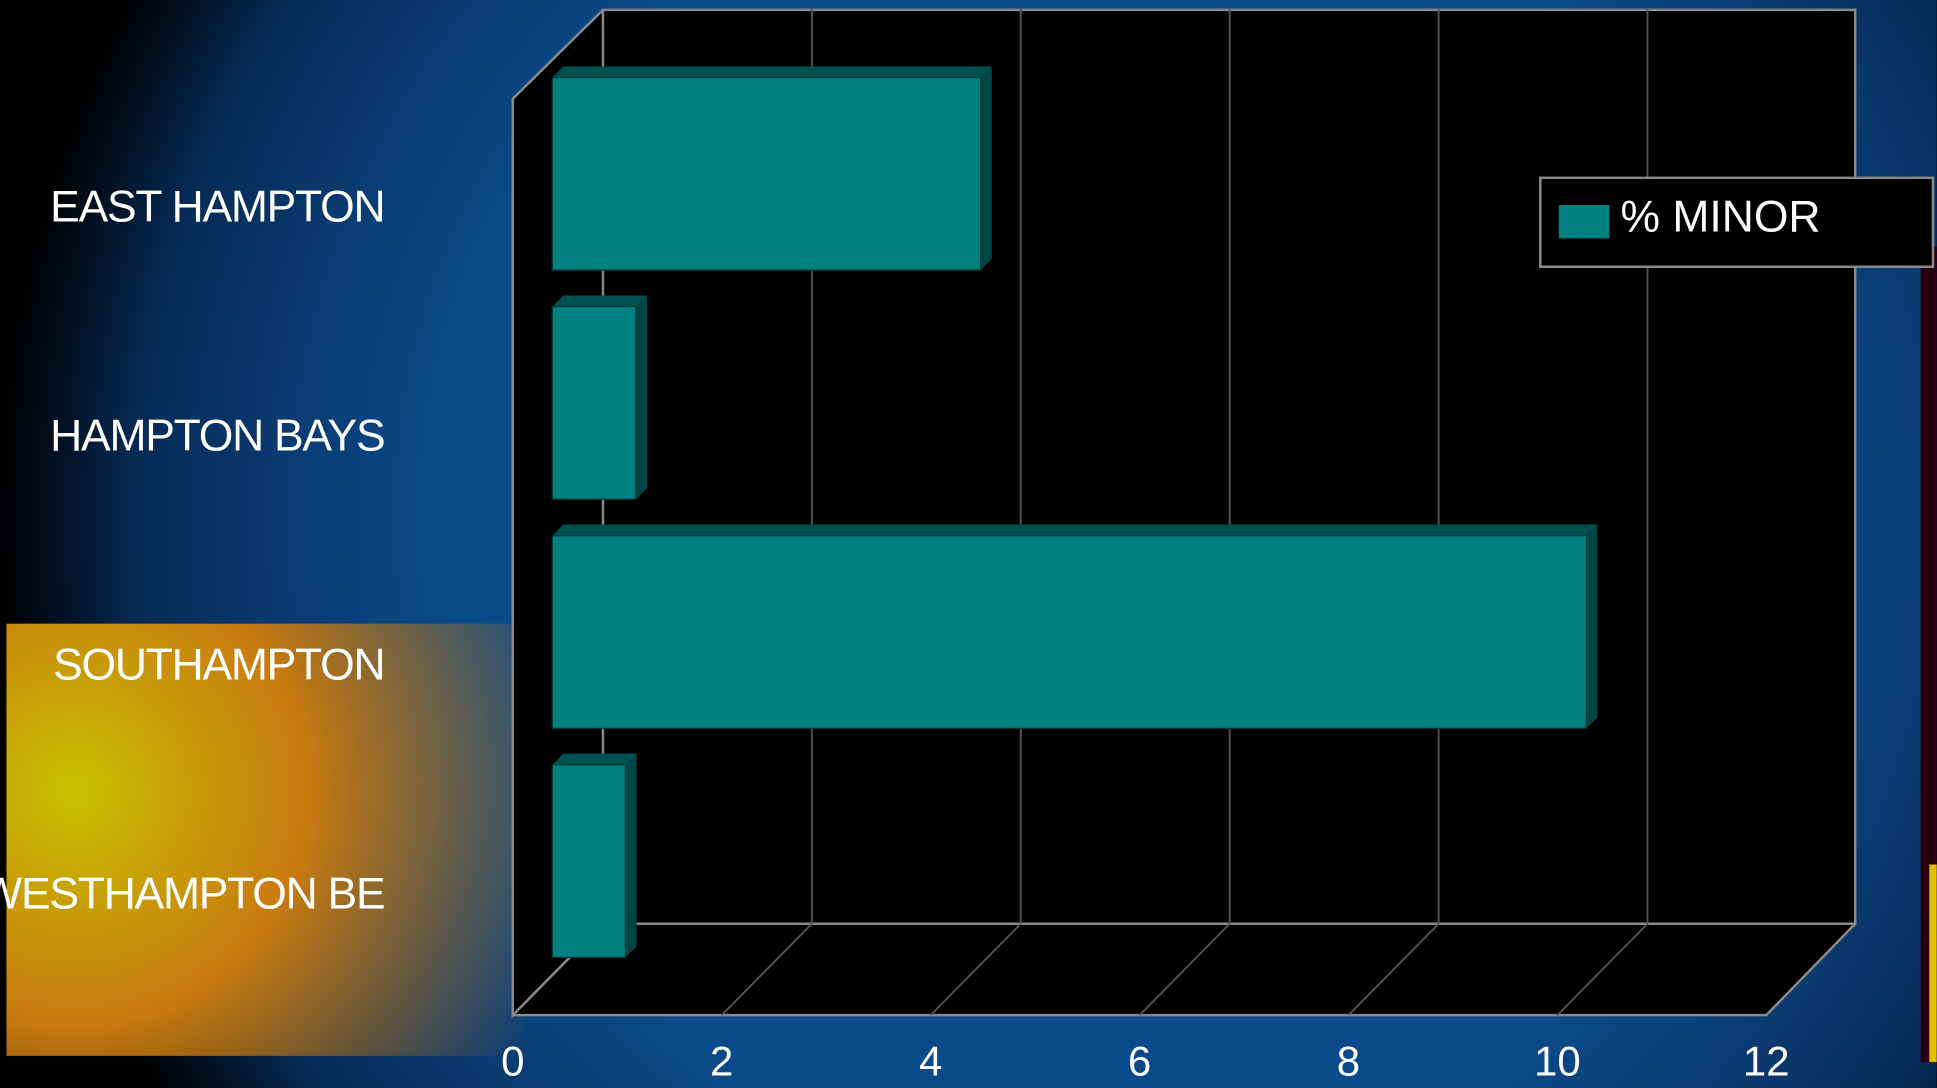  Describe the element at coordinates (1348, 1061) in the screenshot. I see `x-tick-label: 8` at that location.